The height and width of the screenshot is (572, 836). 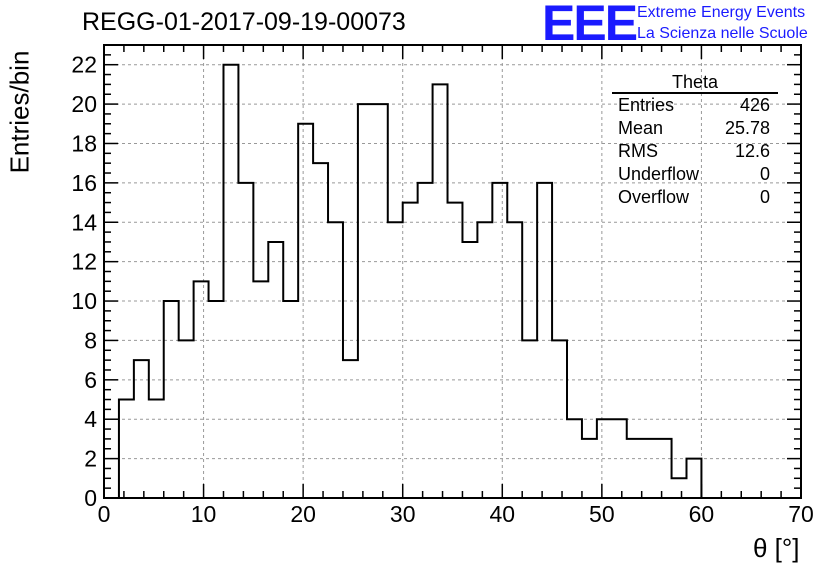 What do you see at coordinates (84, 222) in the screenshot?
I see `y-tick-label: 14` at bounding box center [84, 222].